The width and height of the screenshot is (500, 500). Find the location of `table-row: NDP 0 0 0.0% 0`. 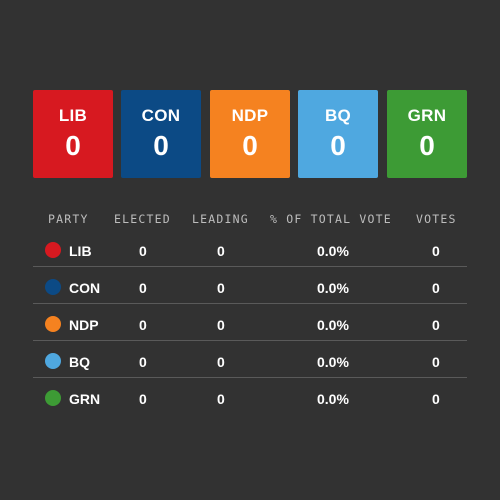

table-row: NDP 0 0 0.0% 0 is located at coordinates (250, 322).